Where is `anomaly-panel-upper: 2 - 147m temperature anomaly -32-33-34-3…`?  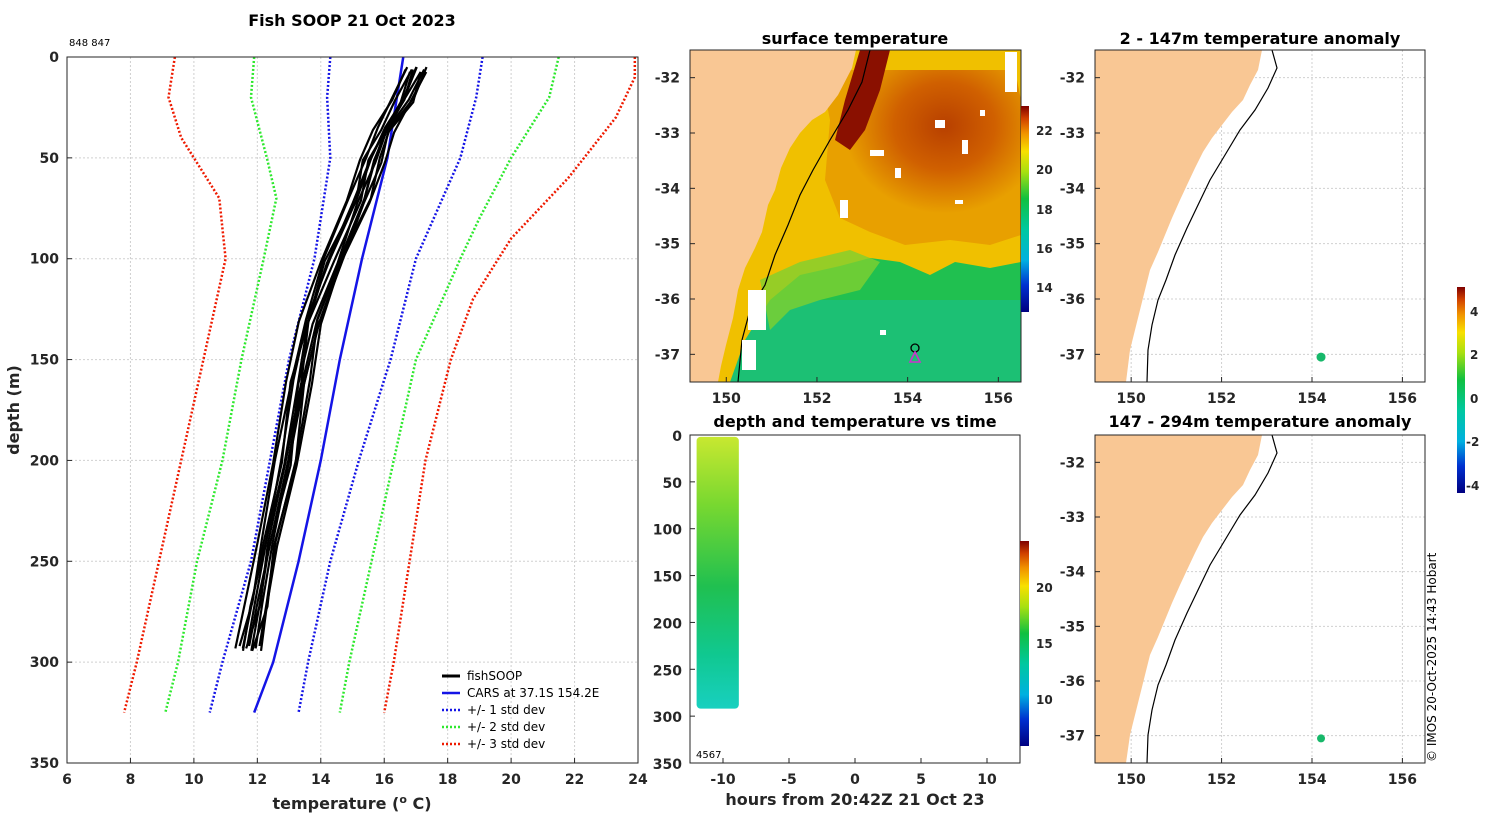 anomaly-panel-upper: 2 - 147m temperature anomaly -32-33-34-3… is located at coordinates (1243, 218).